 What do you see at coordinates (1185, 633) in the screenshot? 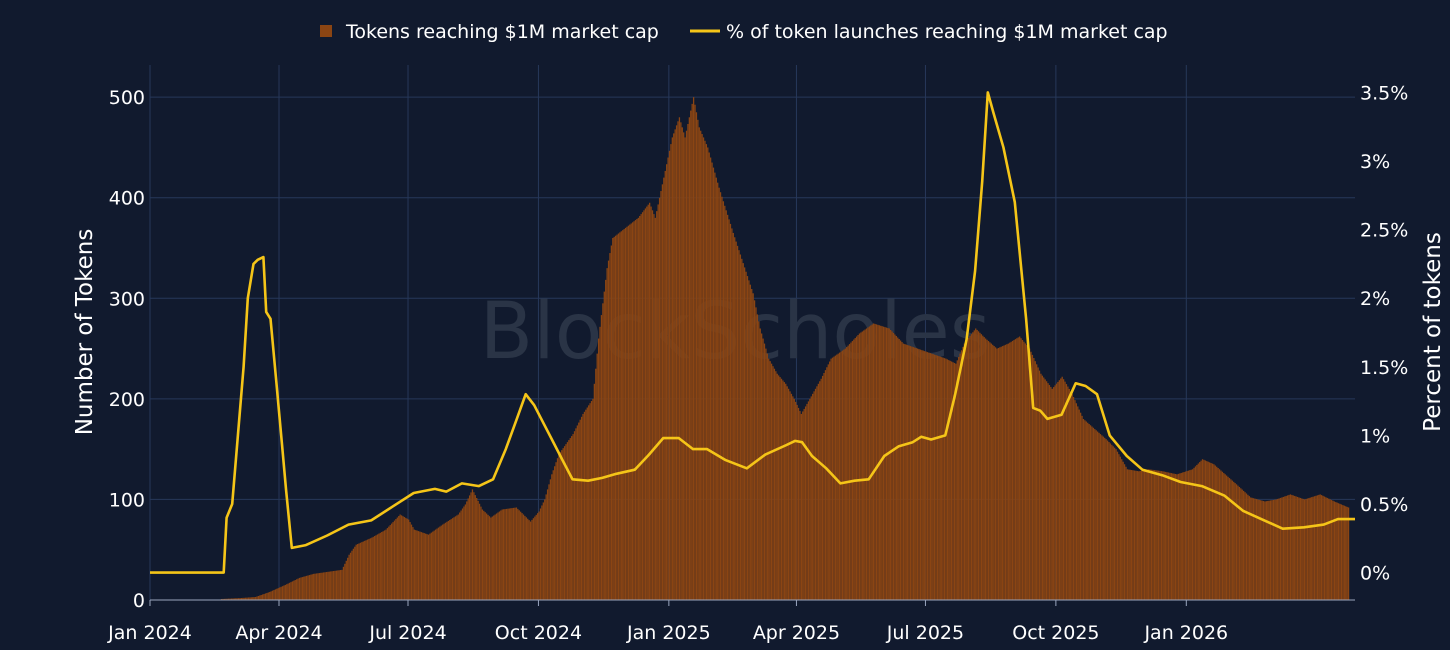
I see `x-tick-label: Jan 2026` at bounding box center [1185, 633].